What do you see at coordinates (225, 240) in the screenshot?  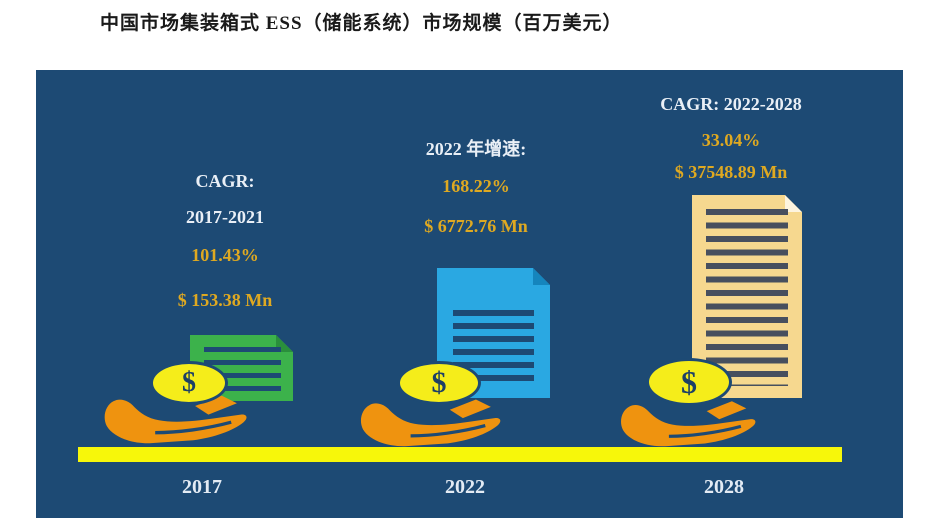 I see `annotation-block-2017: CAGR: 2017-2021 101.43% $ 153.38 Mn` at bounding box center [225, 240].